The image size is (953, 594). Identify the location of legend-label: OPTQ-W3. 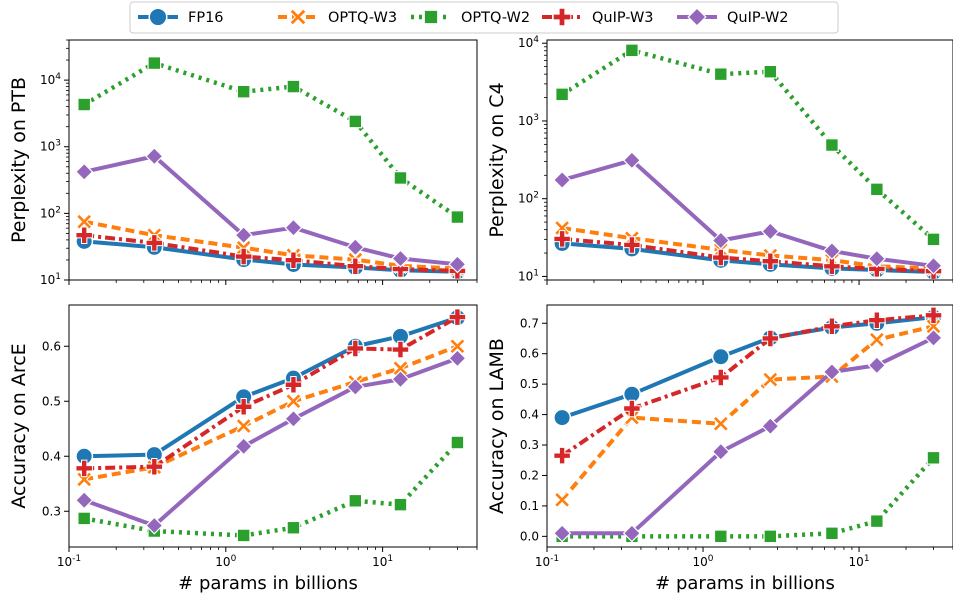
(362, 18).